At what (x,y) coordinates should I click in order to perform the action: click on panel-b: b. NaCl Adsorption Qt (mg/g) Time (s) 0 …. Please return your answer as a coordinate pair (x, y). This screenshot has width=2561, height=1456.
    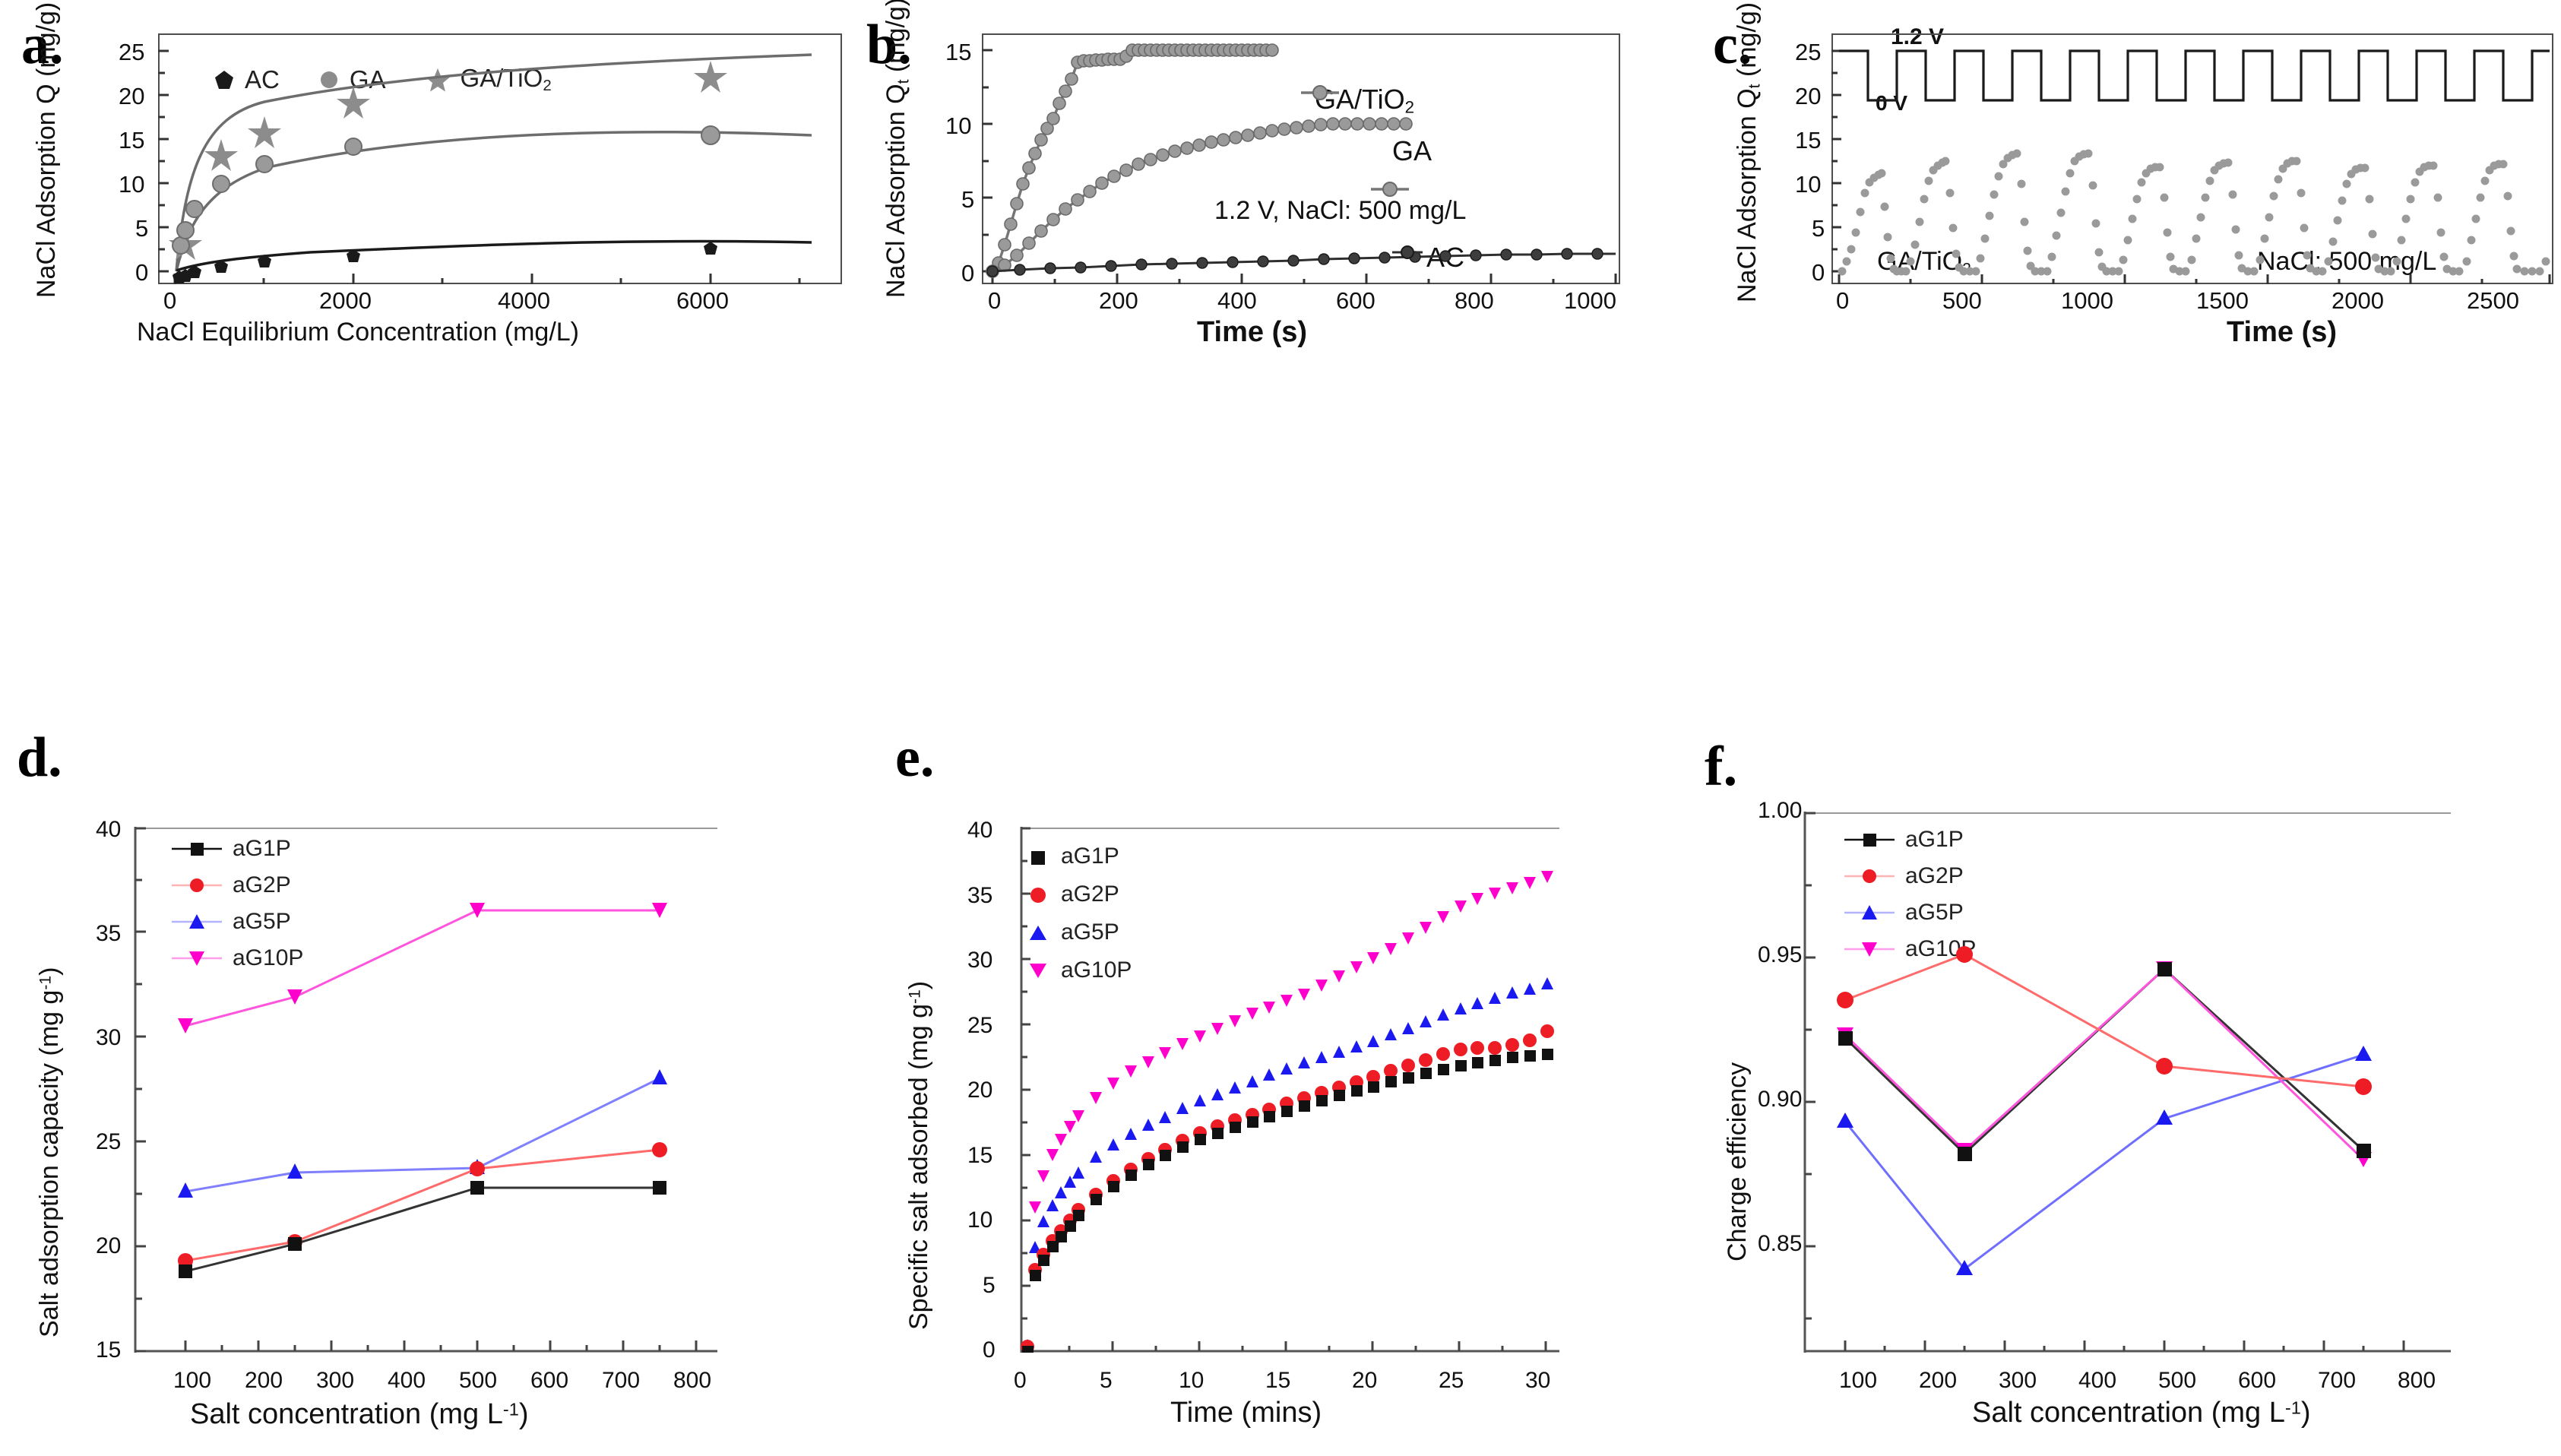
    Looking at the image, I should click on (1276, 178).